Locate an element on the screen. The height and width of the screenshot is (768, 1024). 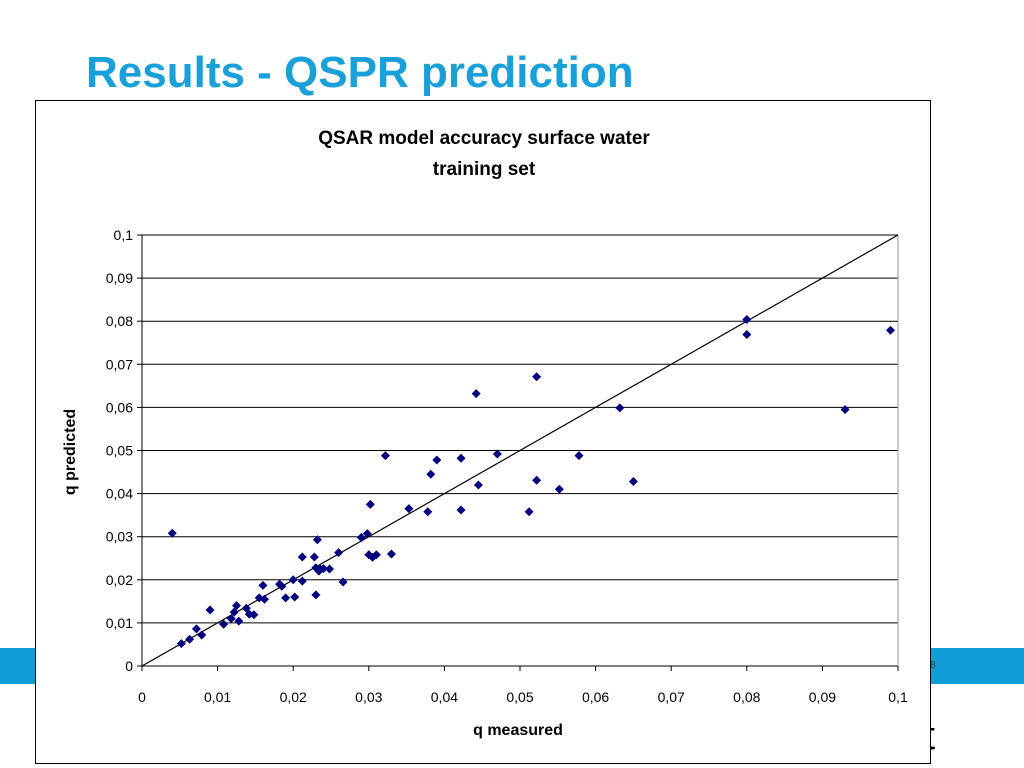
x-axis-label: q measured is located at coordinates (518, 730).